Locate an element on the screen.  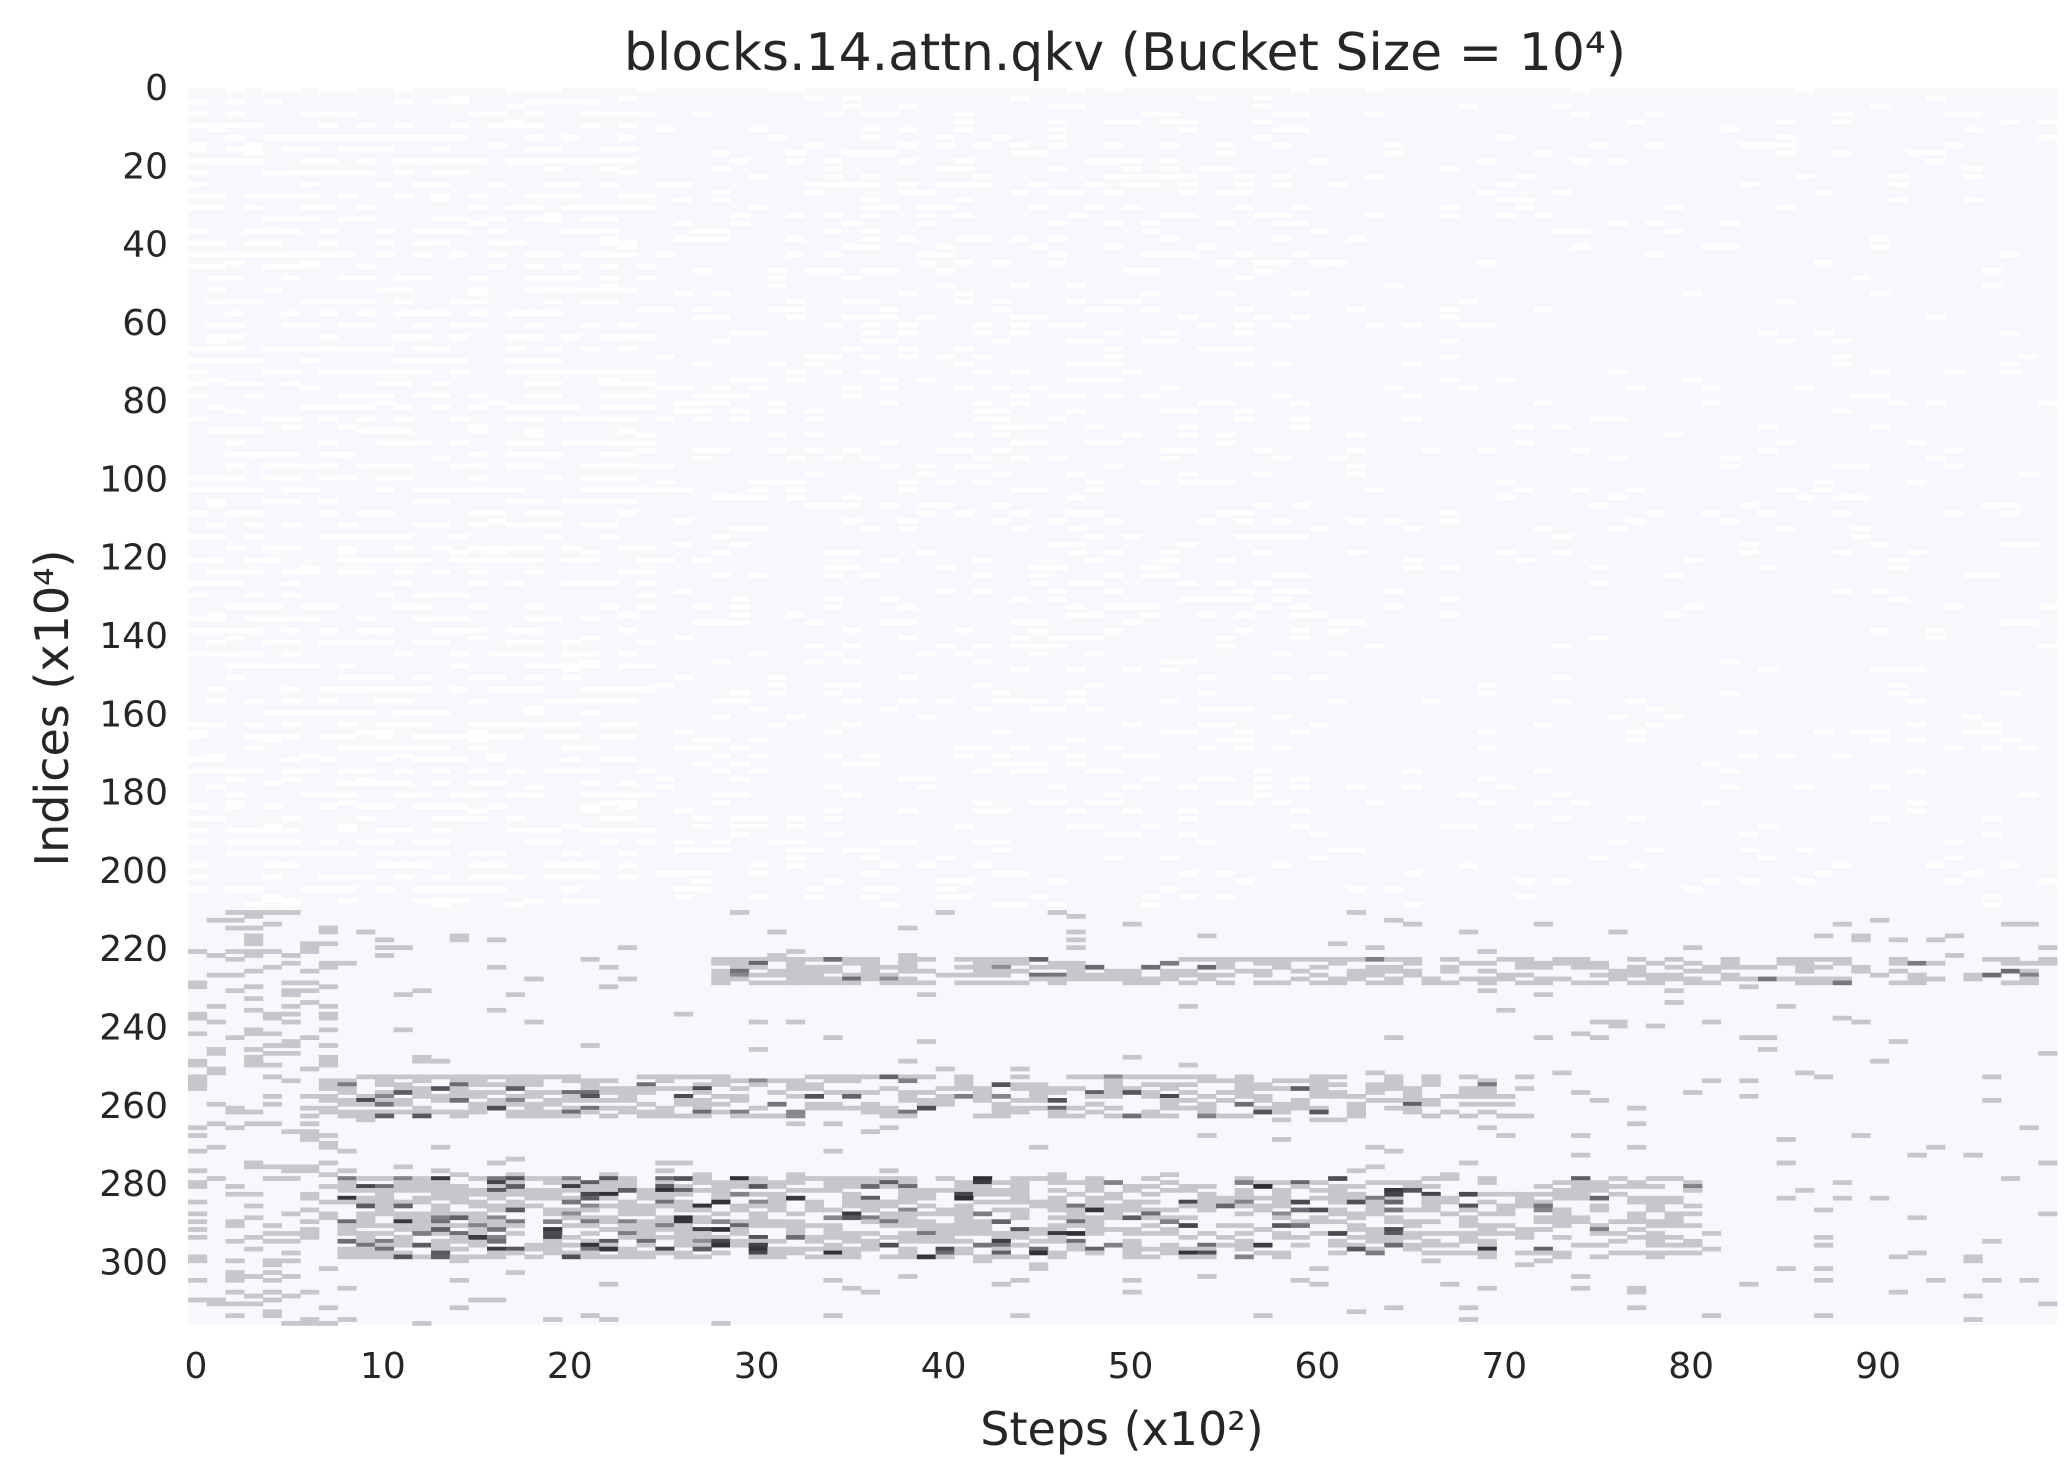
y-tick-label: 280 is located at coordinates (133, 1184).